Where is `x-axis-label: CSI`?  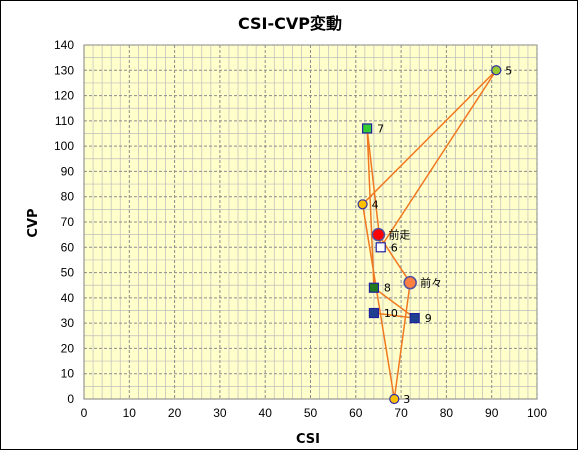 x-axis-label: CSI is located at coordinates (308, 439).